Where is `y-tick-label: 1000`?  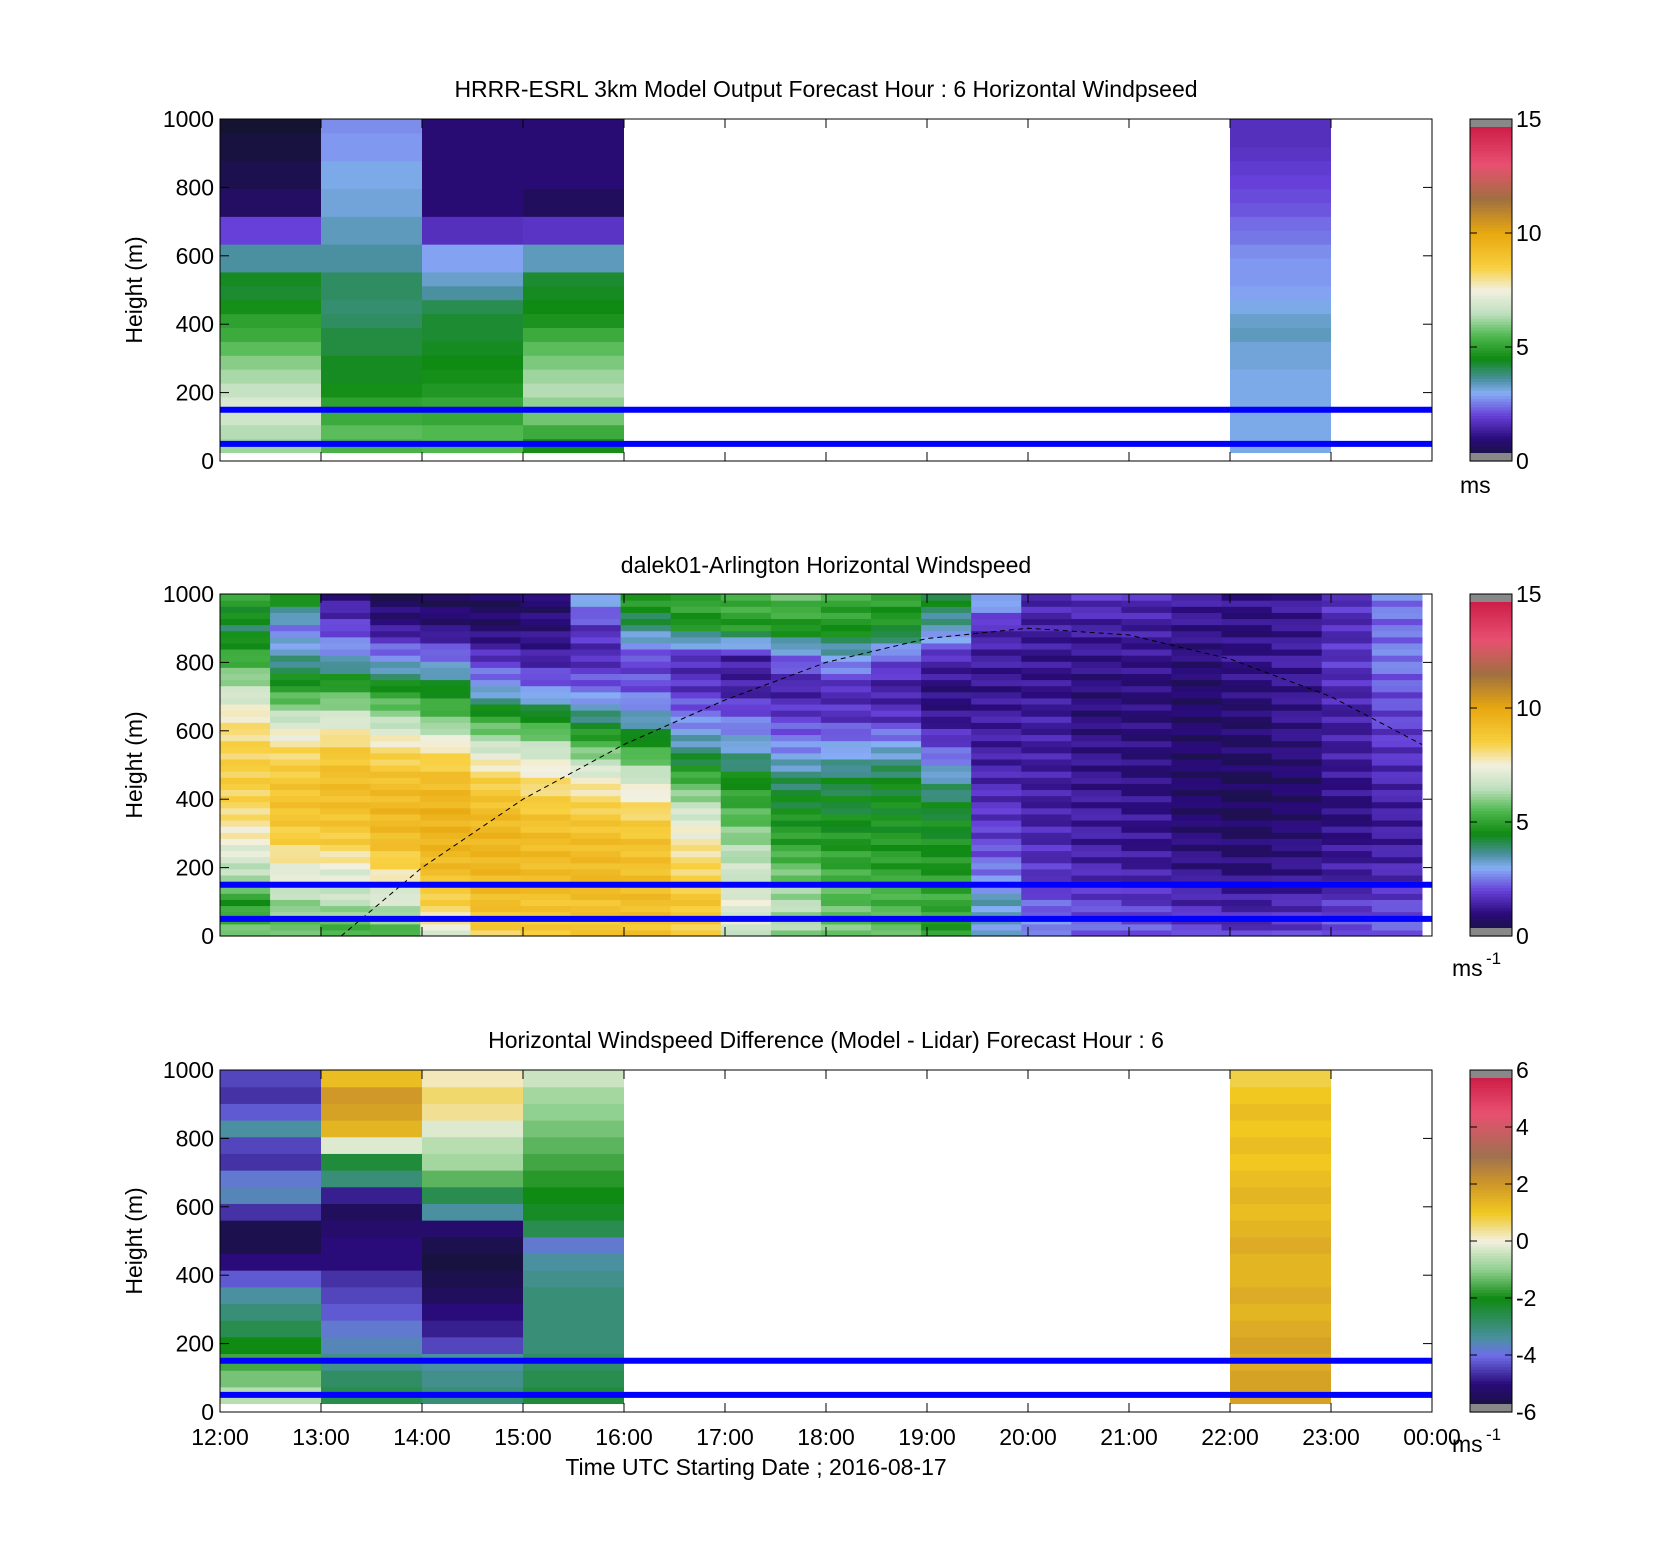 y-tick-label: 1000 is located at coordinates (188, 594).